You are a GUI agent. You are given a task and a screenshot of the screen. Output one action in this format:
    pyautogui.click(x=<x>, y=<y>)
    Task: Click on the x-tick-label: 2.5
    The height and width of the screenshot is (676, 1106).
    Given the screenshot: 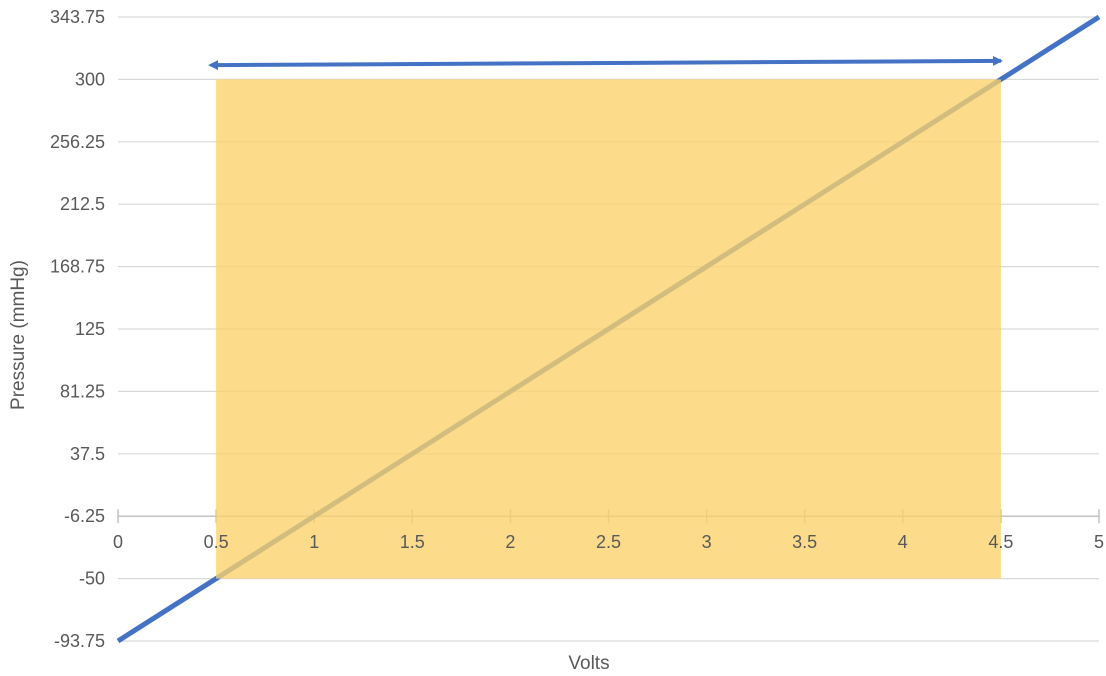 What is the action you would take?
    pyautogui.click(x=608, y=542)
    